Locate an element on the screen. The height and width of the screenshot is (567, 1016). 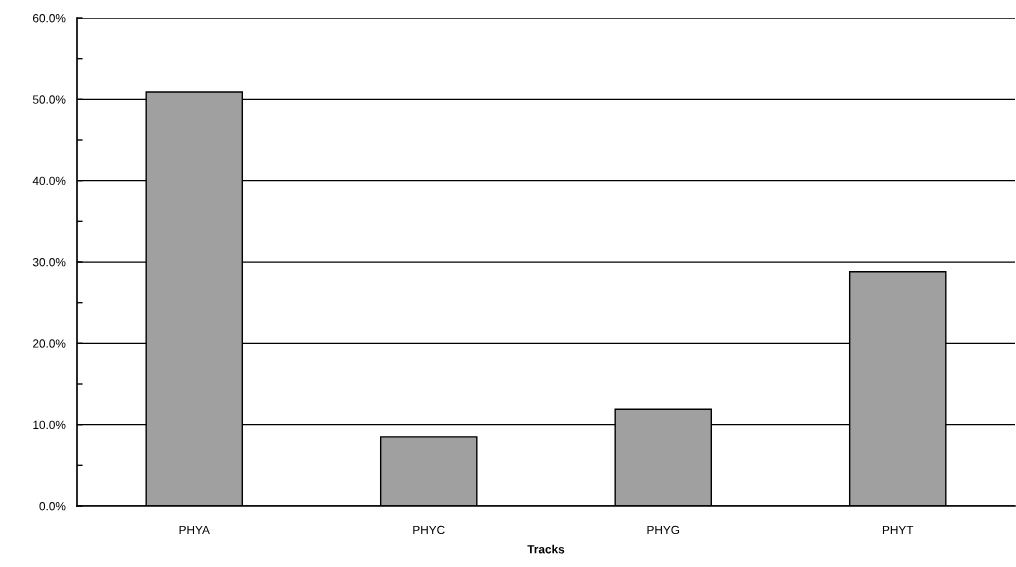
x-tick-label: PHYG is located at coordinates (663, 530).